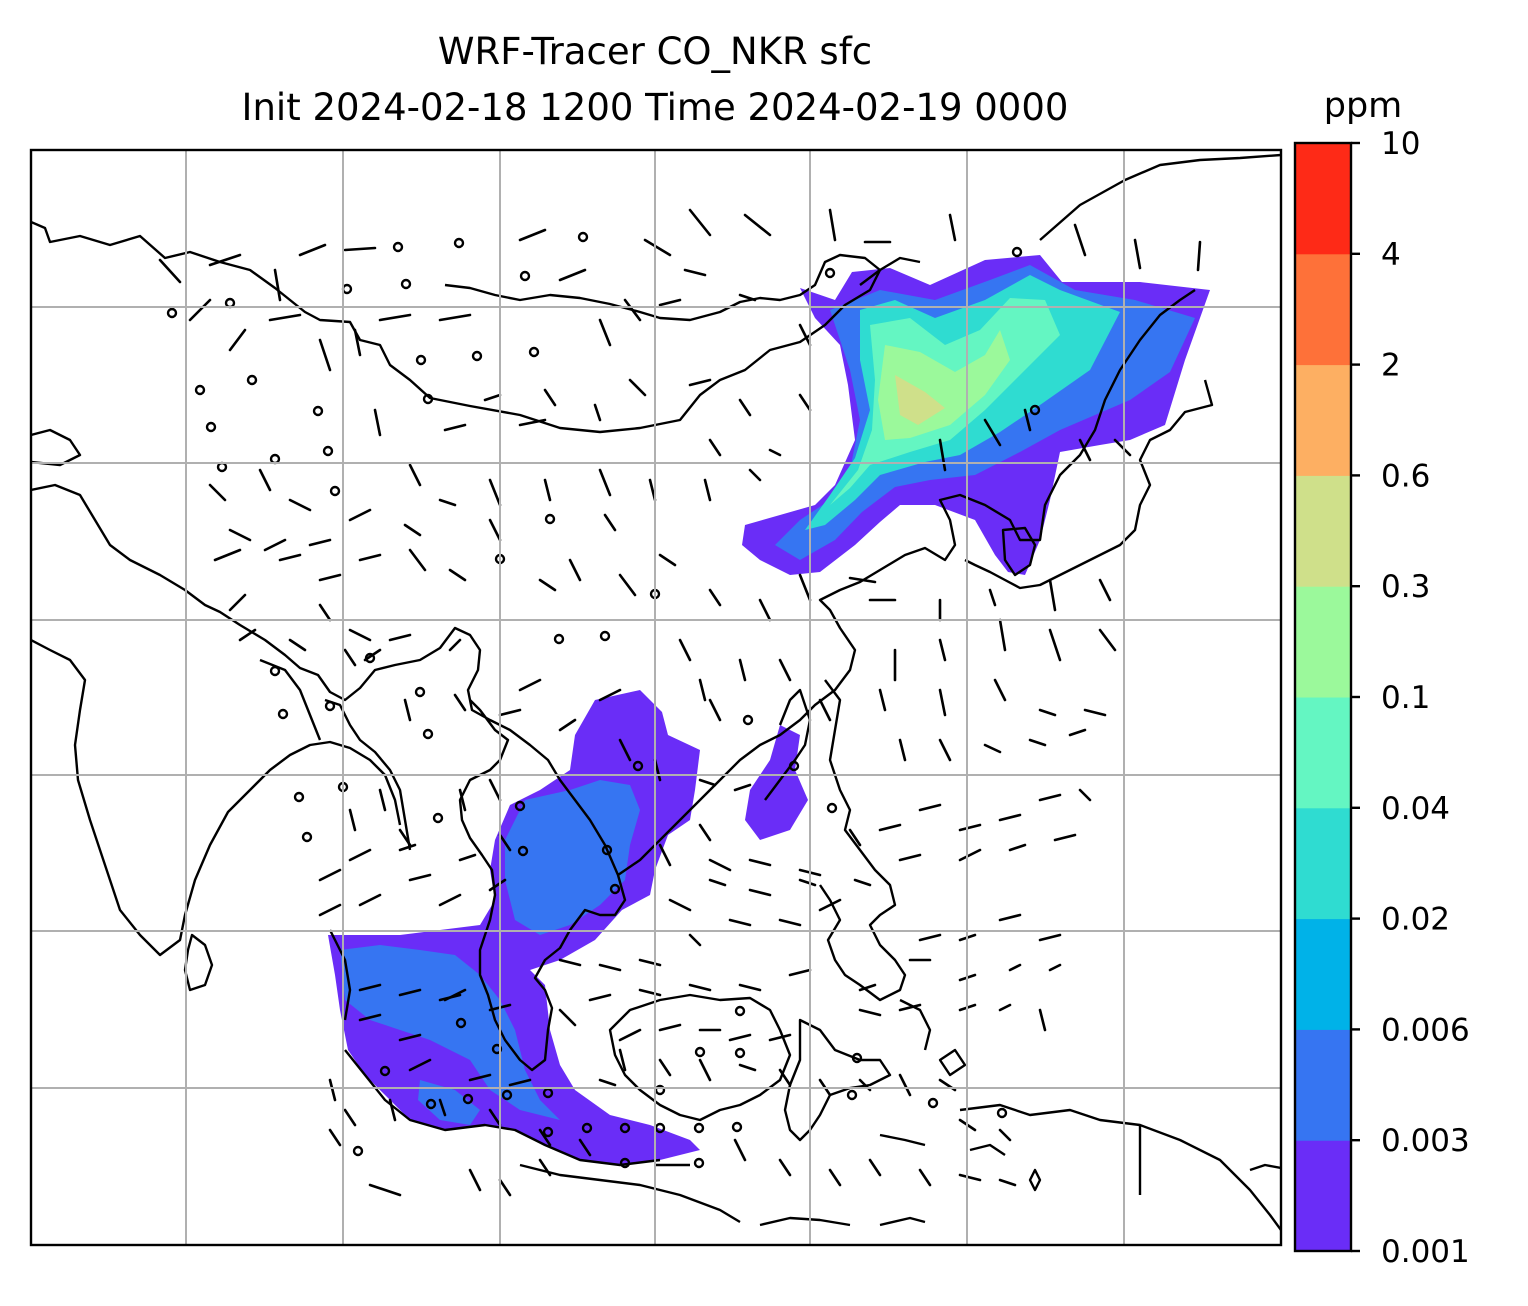 The image size is (1528, 1306). Describe the element at coordinates (1405, 476) in the screenshot. I see `colorbar-tick-label: 0.6` at that location.